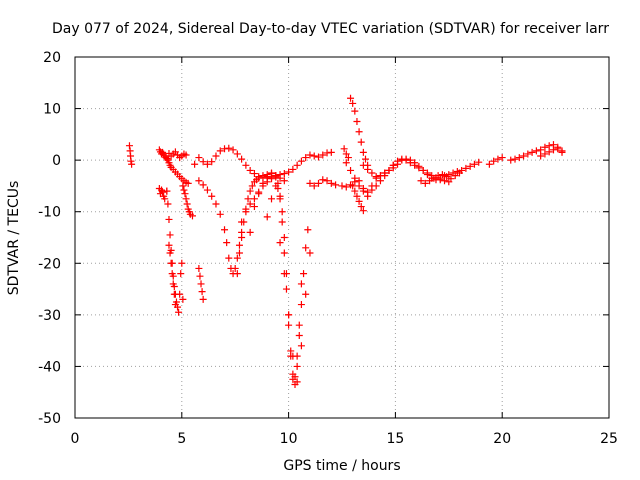  What do you see at coordinates (284, 281) in the screenshot?
I see `series-arc-m` at bounding box center [284, 281].